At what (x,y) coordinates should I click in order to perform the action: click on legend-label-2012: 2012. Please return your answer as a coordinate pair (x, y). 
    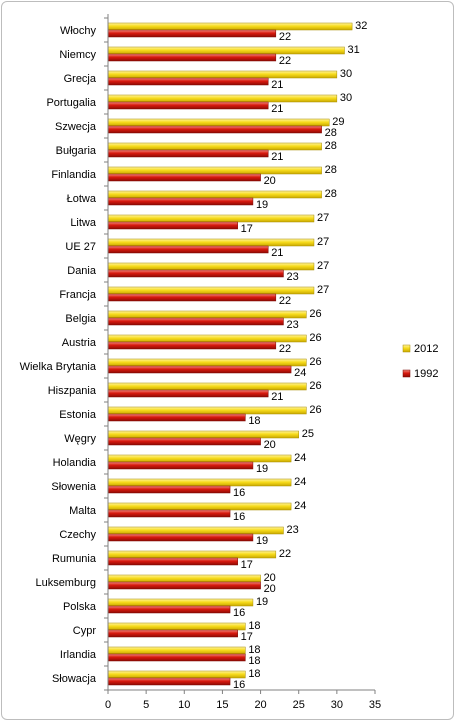
    Looking at the image, I should click on (426, 349).